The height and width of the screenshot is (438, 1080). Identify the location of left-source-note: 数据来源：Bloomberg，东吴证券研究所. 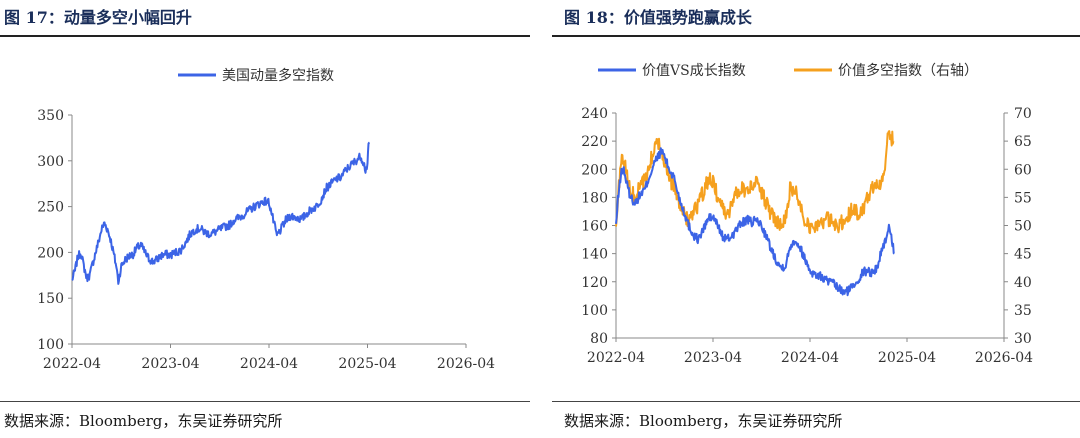
(143, 421).